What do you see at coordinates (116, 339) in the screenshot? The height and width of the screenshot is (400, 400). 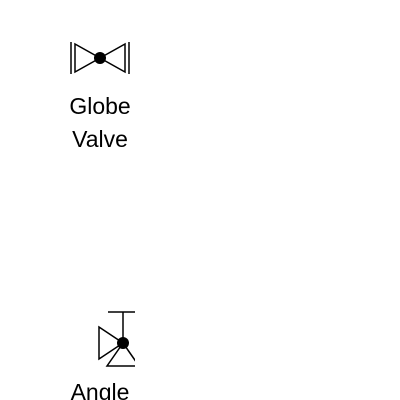 I see `angle-valve-icon` at bounding box center [116, 339].